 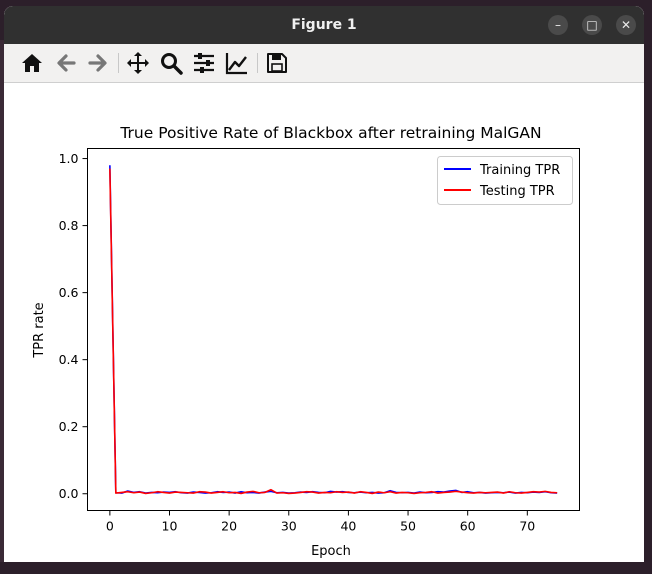 What do you see at coordinates (229, 526) in the screenshot?
I see `x-tick-label: 20` at bounding box center [229, 526].